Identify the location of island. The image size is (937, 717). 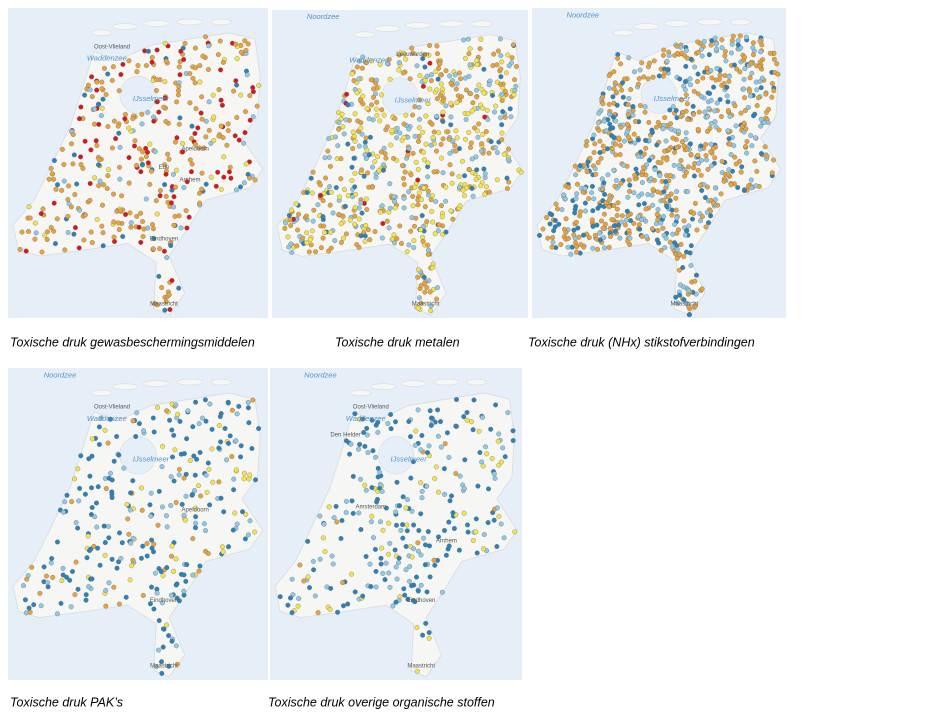
(709, 22).